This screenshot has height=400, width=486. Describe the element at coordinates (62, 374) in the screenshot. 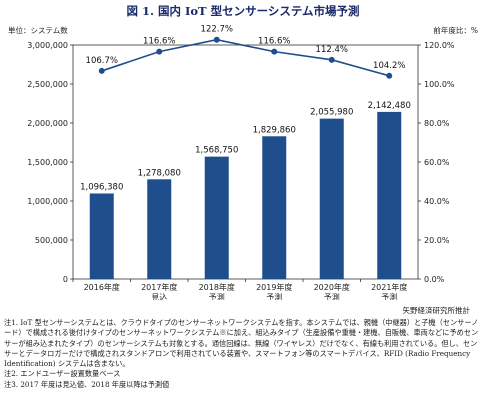

I see `footnote-2: 注2. エンドユーザー設置数量ベース` at that location.